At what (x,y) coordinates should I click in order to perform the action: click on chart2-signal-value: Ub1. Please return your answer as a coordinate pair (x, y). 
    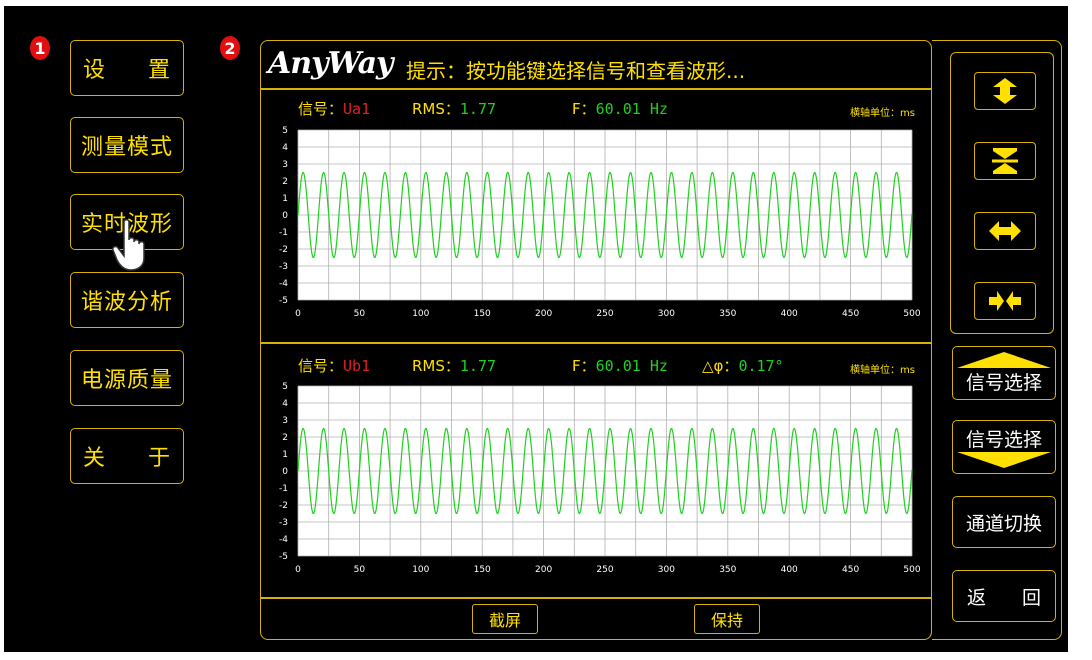
    Looking at the image, I should click on (357, 366).